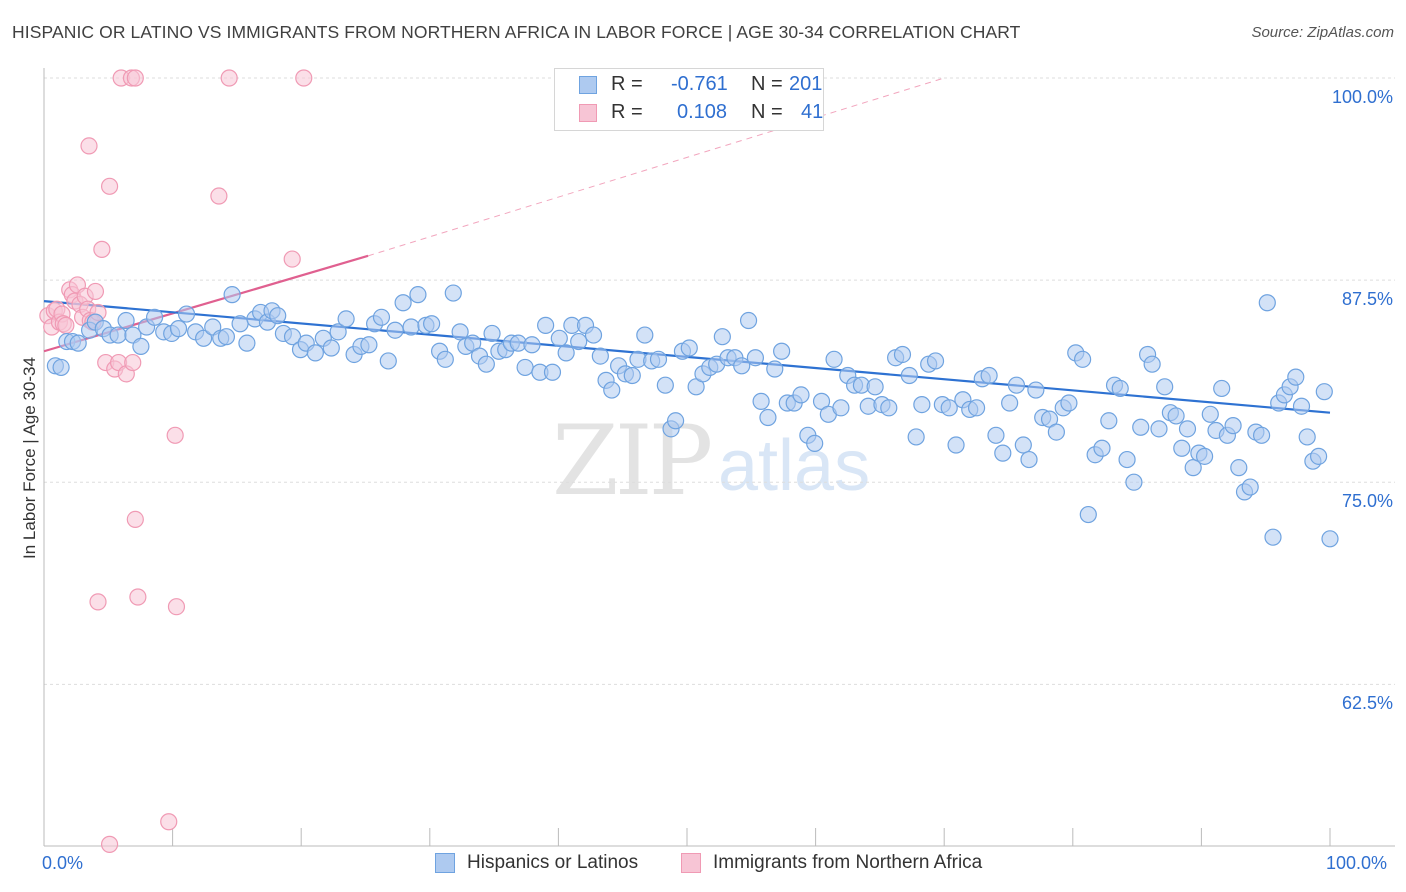 This screenshot has width=1406, height=892. Describe the element at coordinates (656, 167) in the screenshot. I see `pink-trend-extension` at that location.